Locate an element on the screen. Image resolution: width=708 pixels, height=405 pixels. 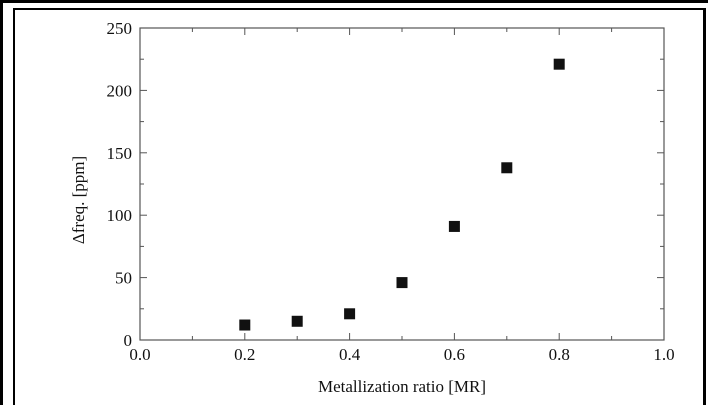
frame-inner-left-border is located at coordinates (14, 206).